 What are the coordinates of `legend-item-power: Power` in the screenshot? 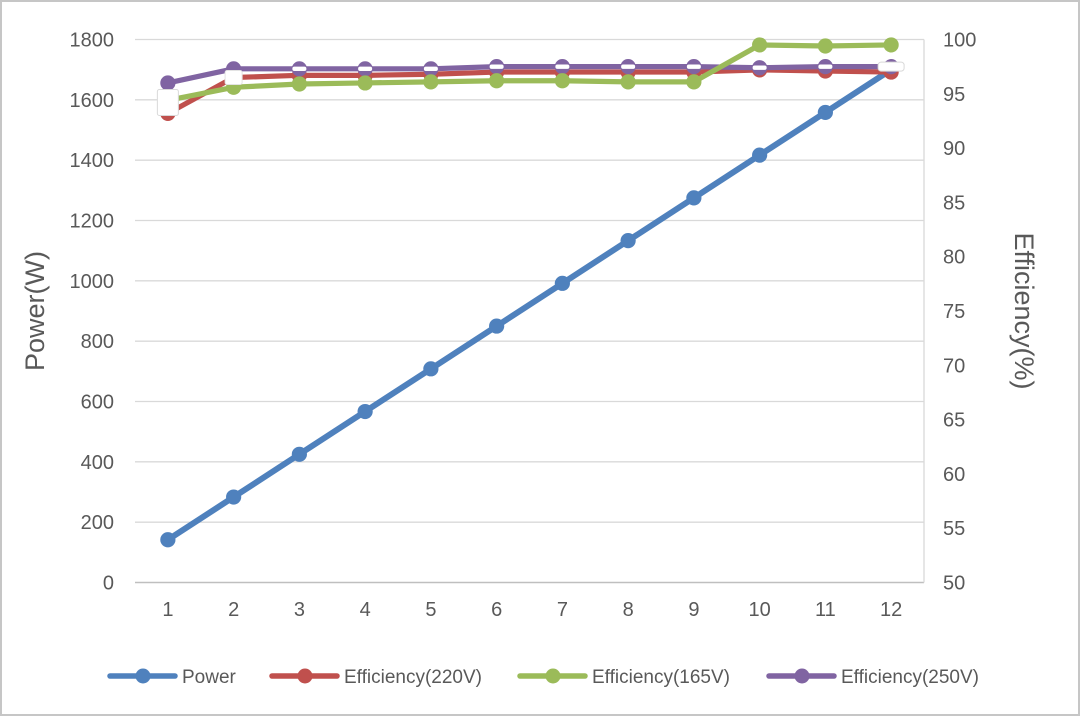 It's located at (172, 677).